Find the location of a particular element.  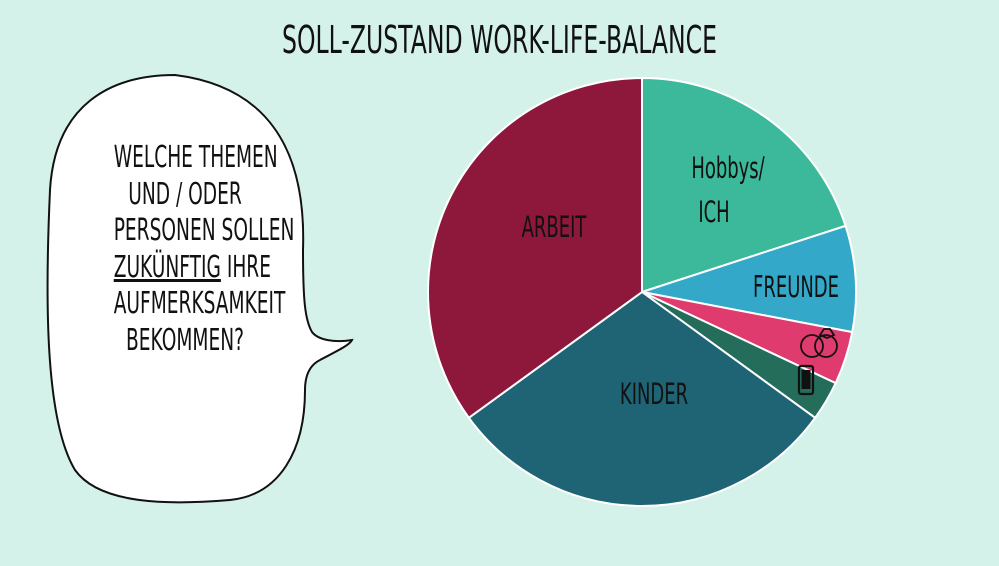

chart-title: SOLL-ZUSTAND WORK-LIFE-BALANCE is located at coordinates (499, 40).